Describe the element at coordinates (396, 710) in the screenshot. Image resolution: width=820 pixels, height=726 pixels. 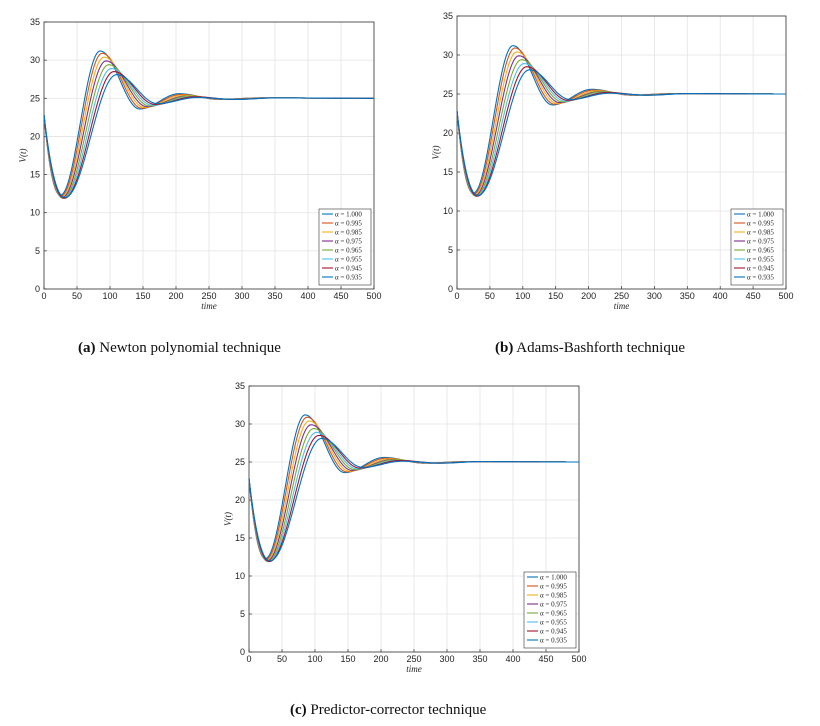
I see `caption-c-text: Predictor-corrector technique` at that location.